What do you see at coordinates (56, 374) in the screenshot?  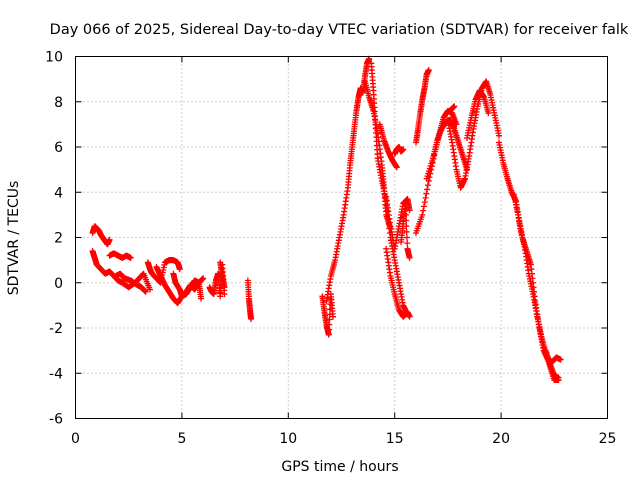 I see `y-tick-label: -4` at bounding box center [56, 374].